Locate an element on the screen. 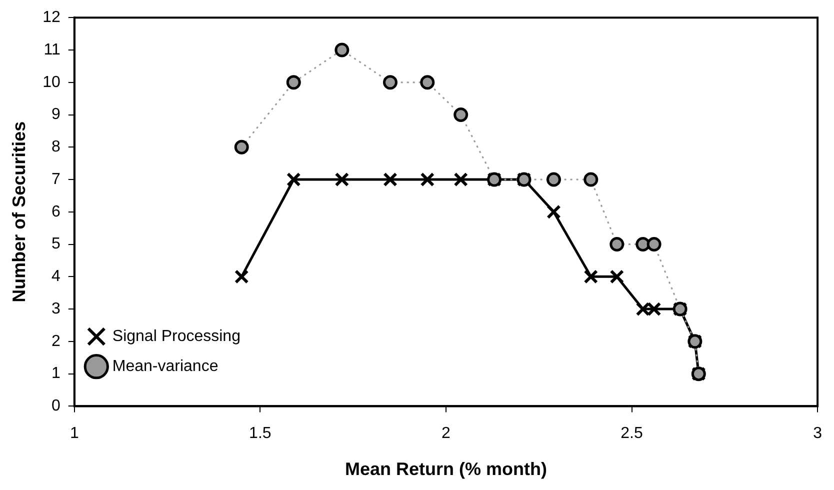 The image size is (834, 490). y-tick-label: 4 is located at coordinates (55, 277).